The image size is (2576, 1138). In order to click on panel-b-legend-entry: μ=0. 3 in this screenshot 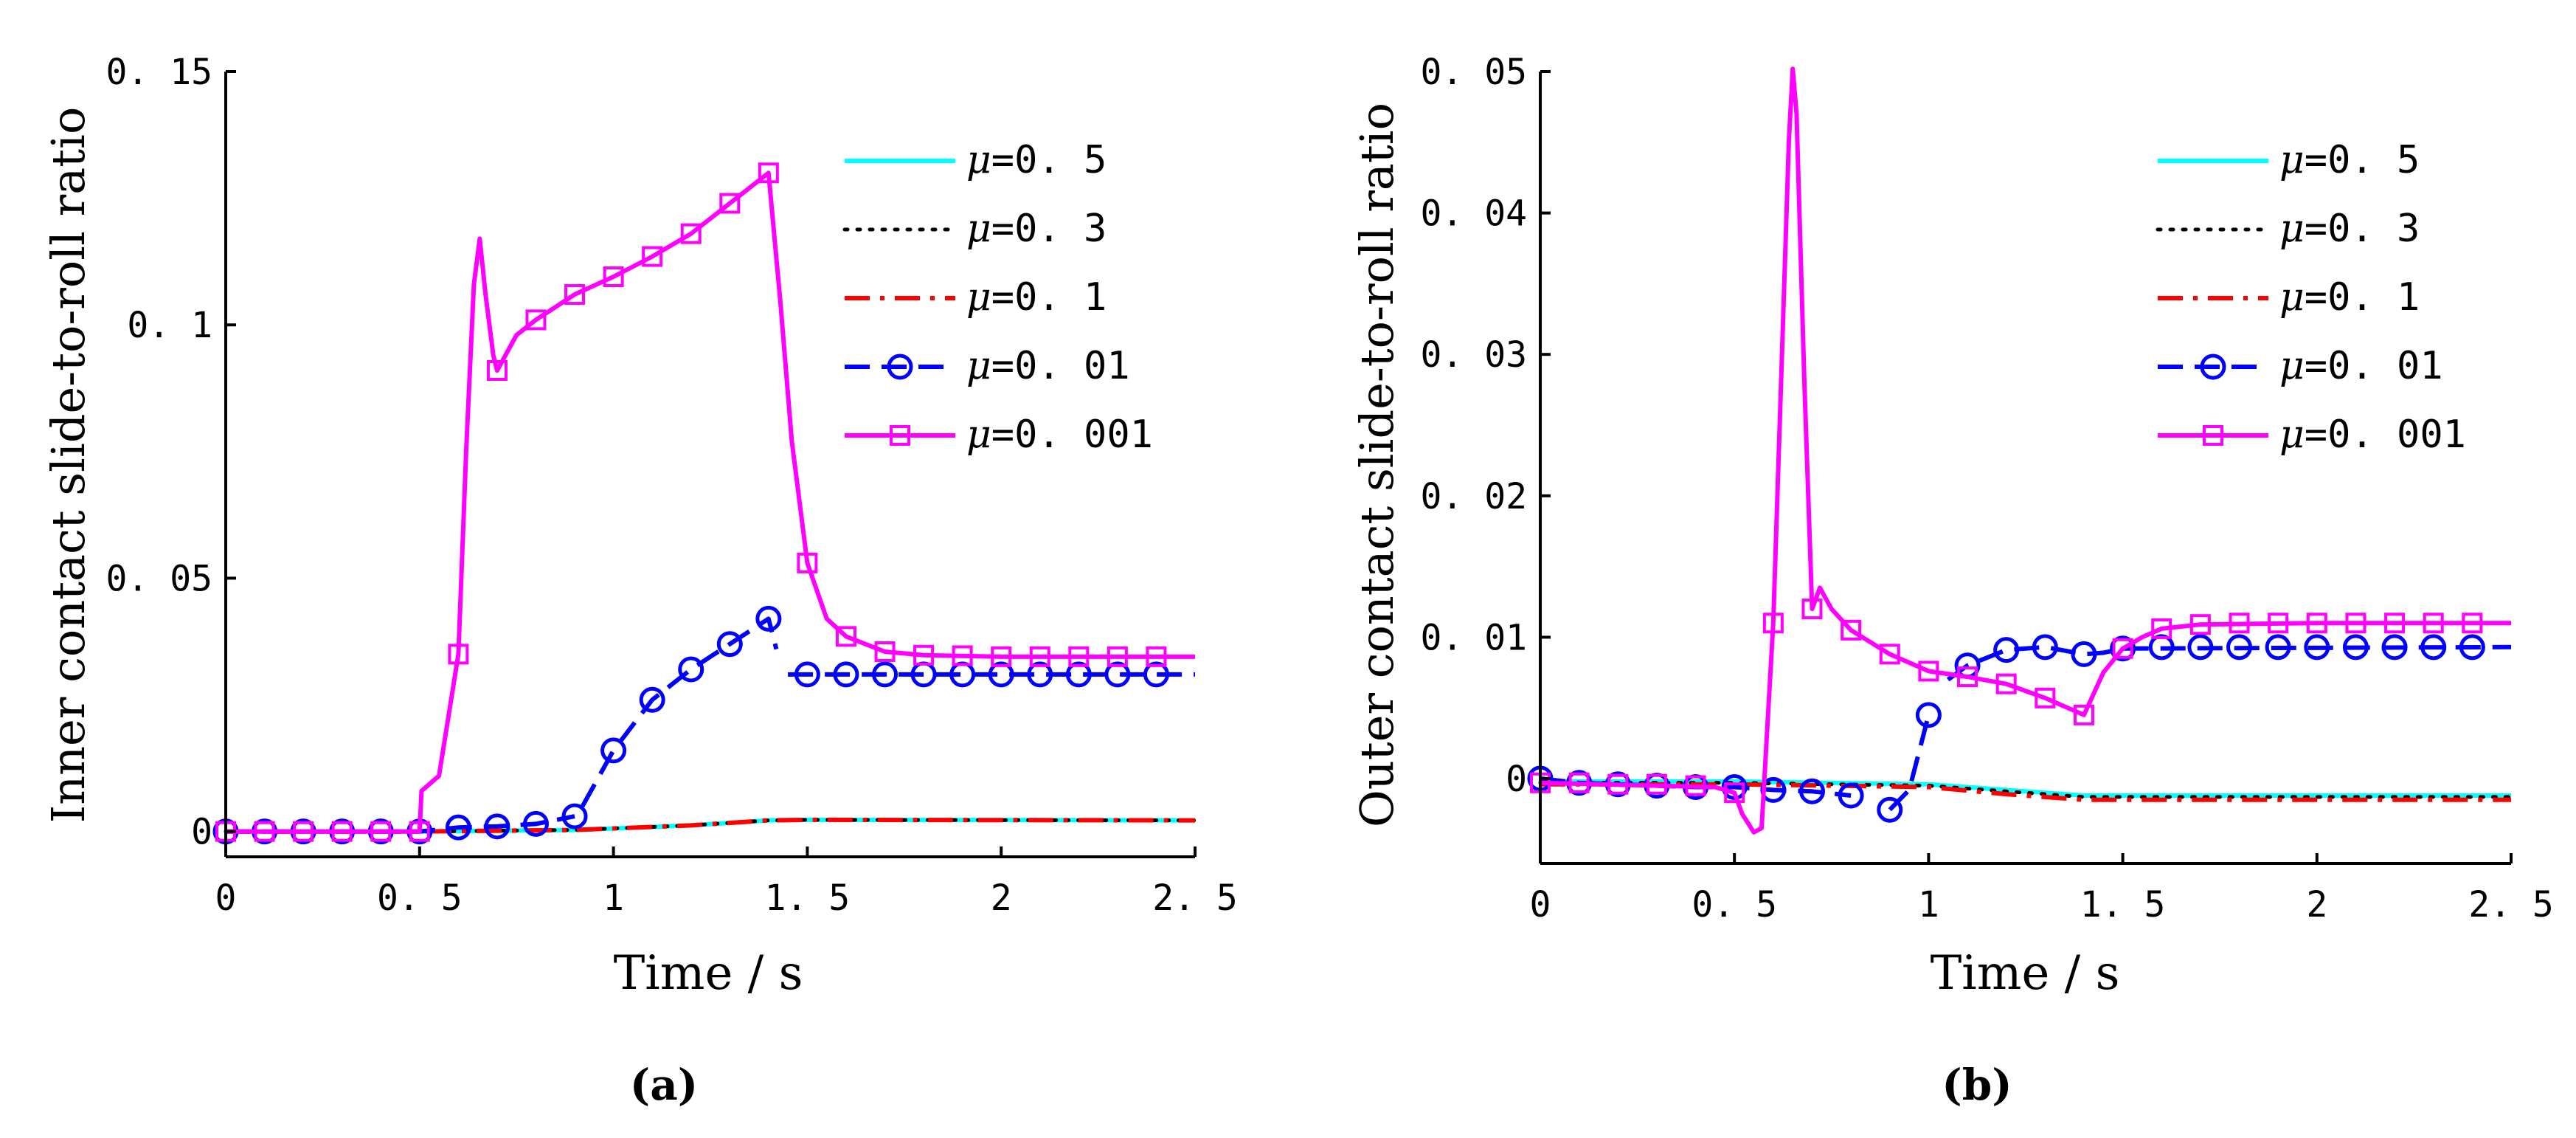, I will do `click(2288, 229)`.